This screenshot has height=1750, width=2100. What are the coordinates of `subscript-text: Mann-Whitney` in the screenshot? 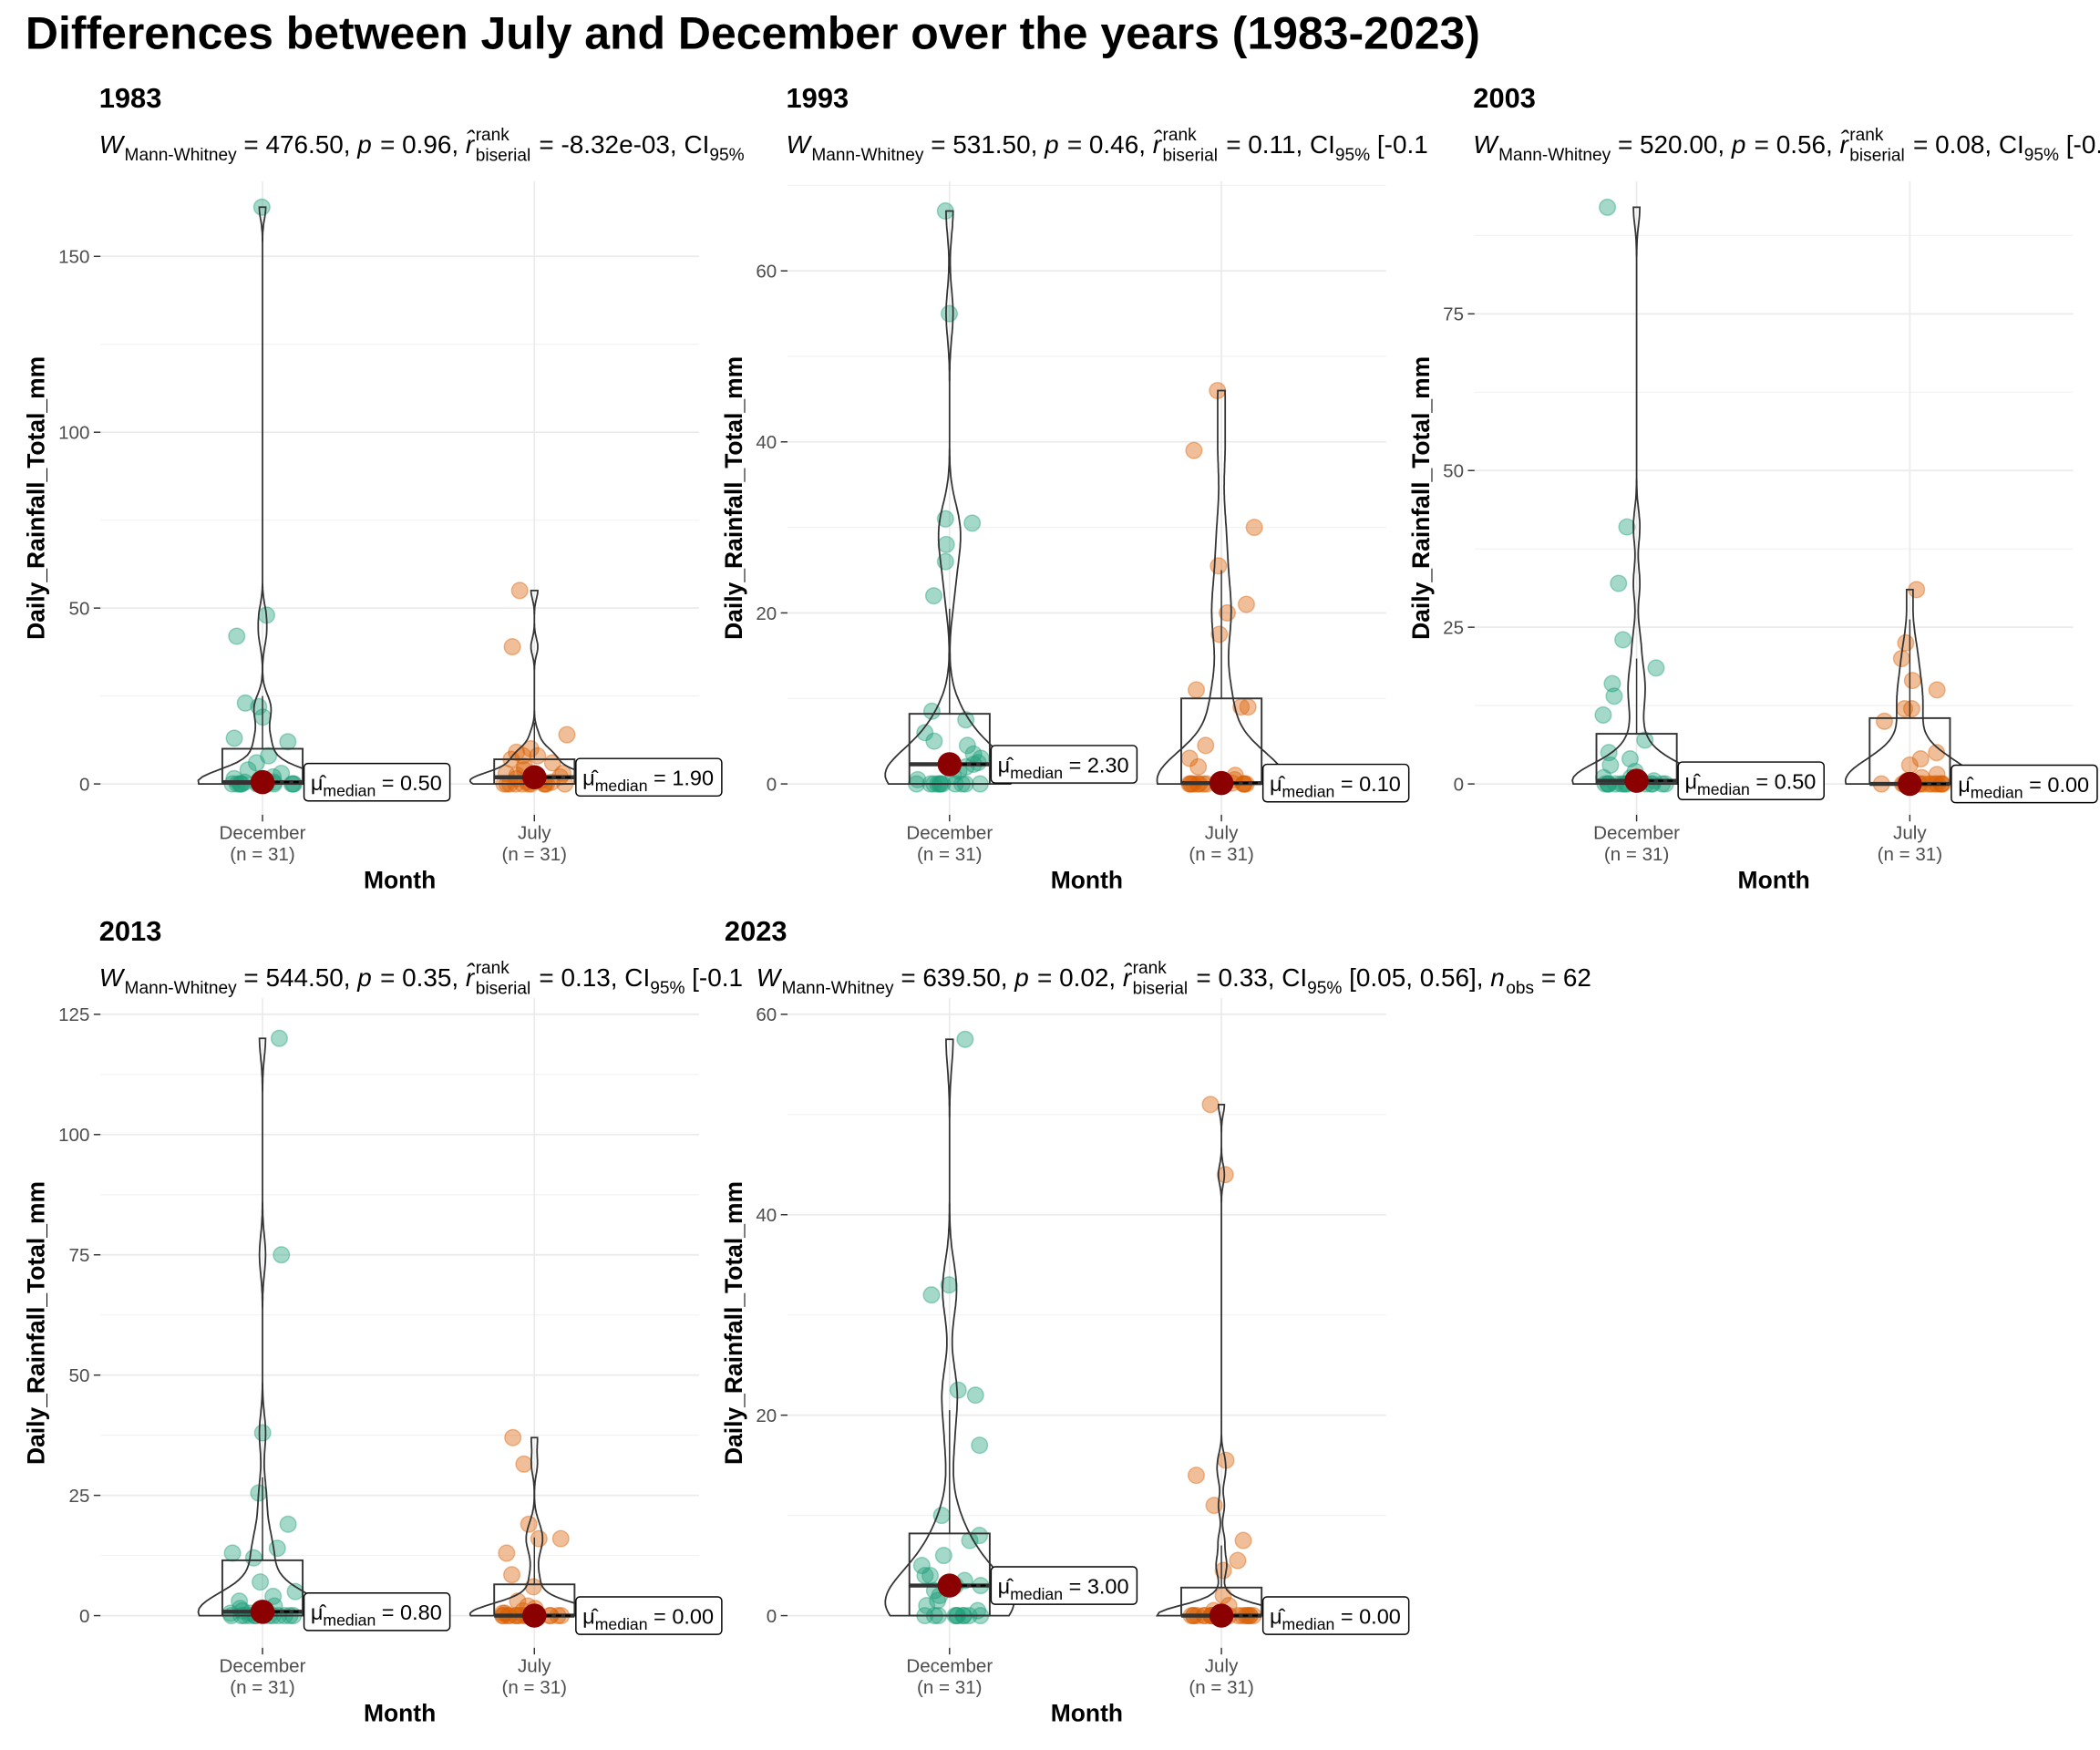 It's located at (182, 988).